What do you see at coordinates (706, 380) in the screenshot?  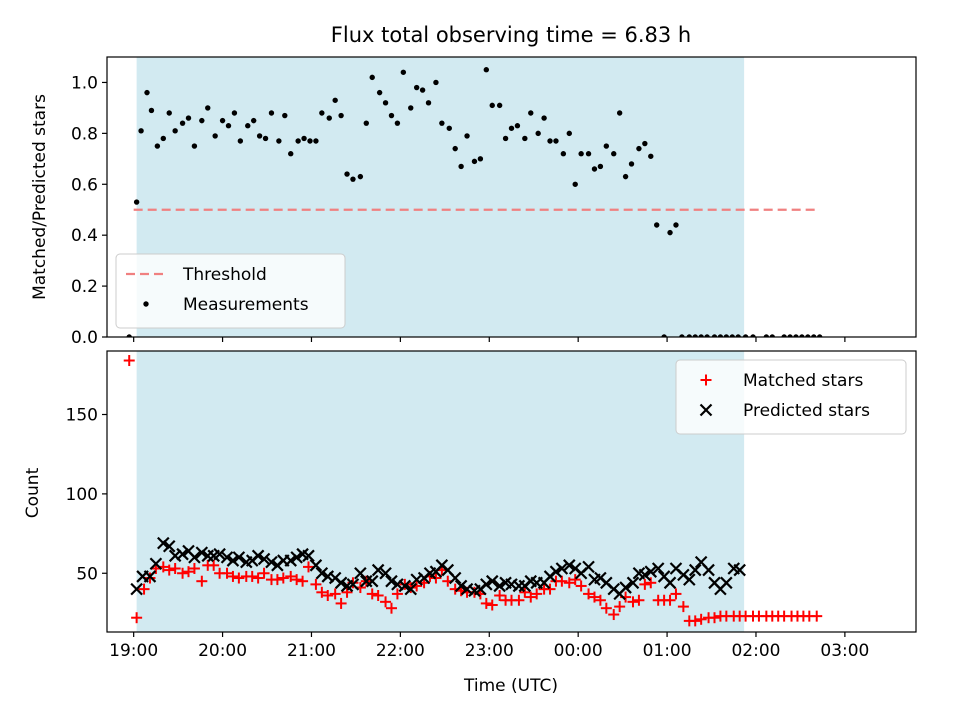 I see `legend-swatch` at bounding box center [706, 380].